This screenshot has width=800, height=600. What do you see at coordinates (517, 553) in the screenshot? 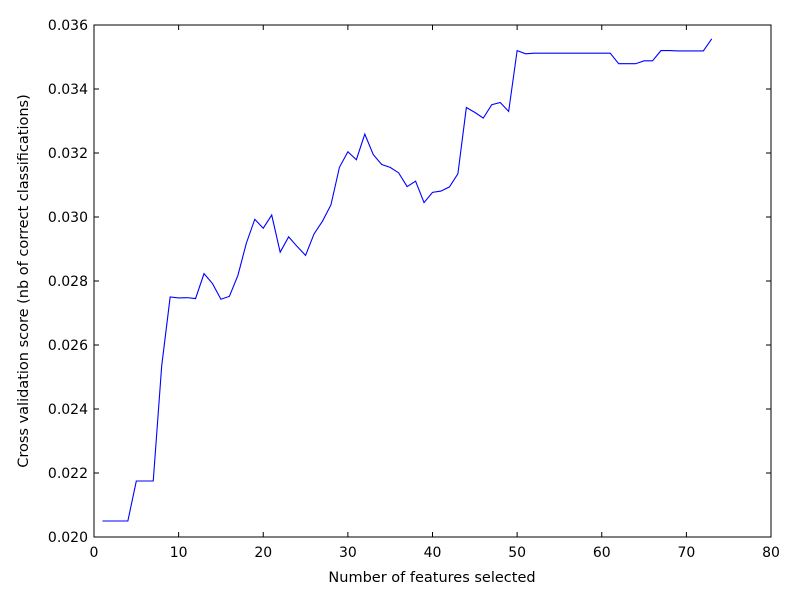
I see `x-tick-label: 50` at bounding box center [517, 553].